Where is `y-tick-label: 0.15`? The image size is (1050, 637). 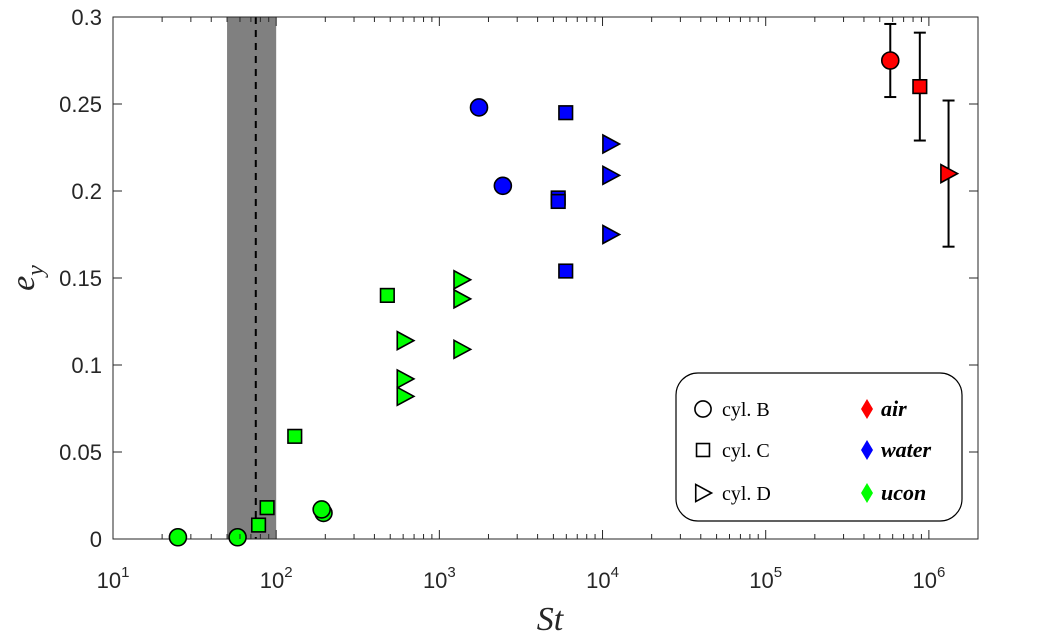
y-tick-label: 0.15 is located at coordinates (80, 278).